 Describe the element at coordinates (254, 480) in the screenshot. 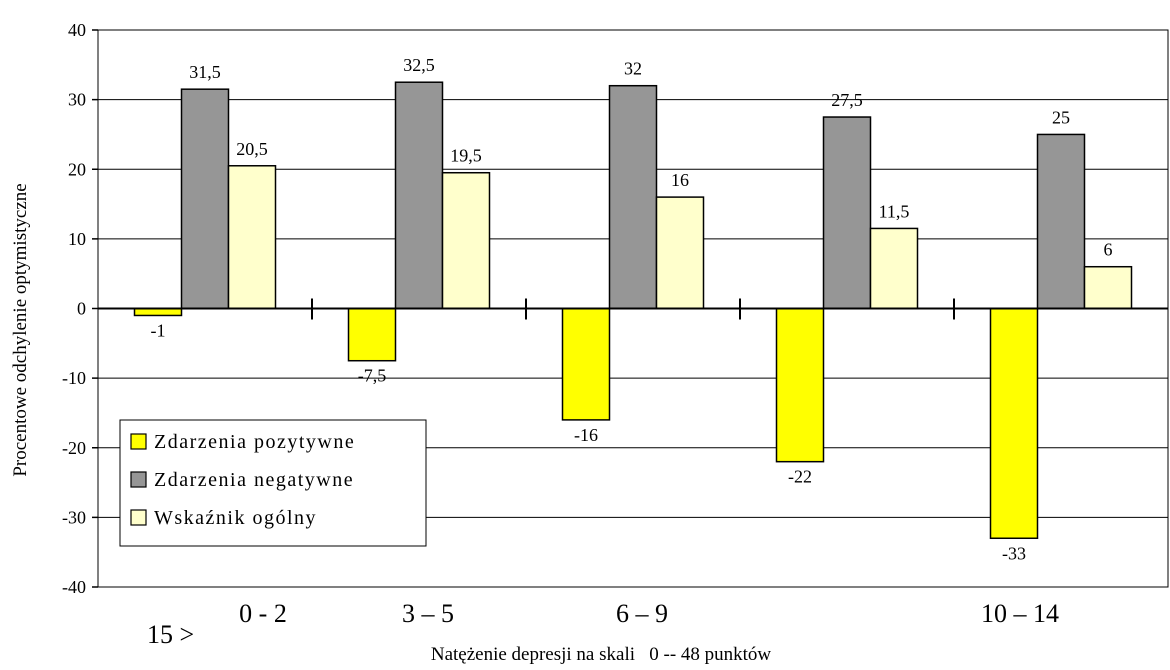

I see `legend-label: Zdarzenia negatywne` at that location.